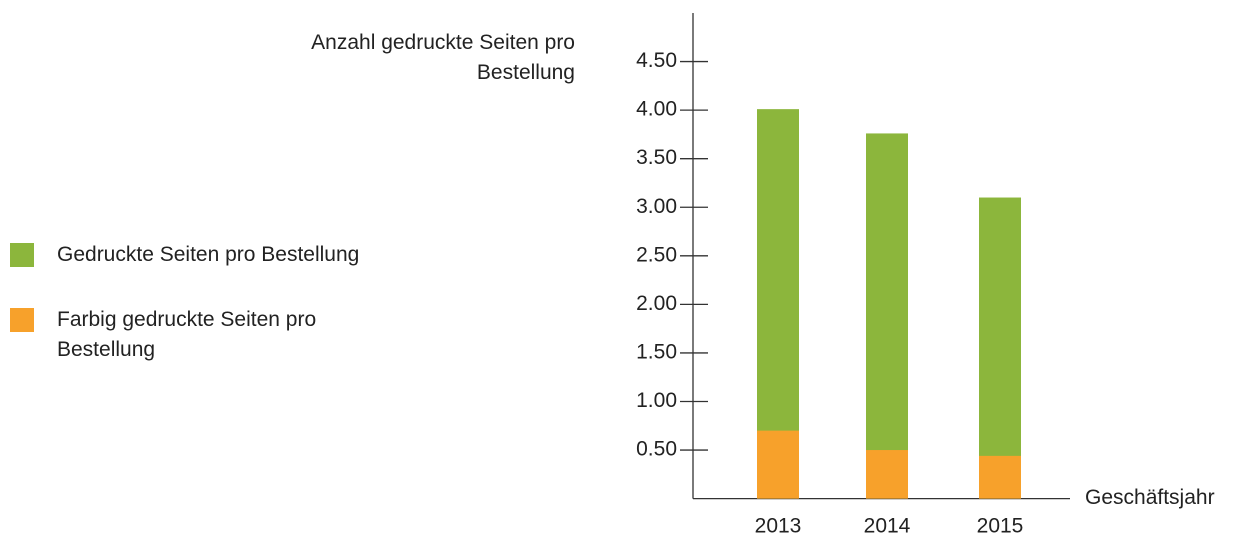  I want to click on legend-label: Farbig gedruckte Seiten pro Bestellung, so click(187, 334).